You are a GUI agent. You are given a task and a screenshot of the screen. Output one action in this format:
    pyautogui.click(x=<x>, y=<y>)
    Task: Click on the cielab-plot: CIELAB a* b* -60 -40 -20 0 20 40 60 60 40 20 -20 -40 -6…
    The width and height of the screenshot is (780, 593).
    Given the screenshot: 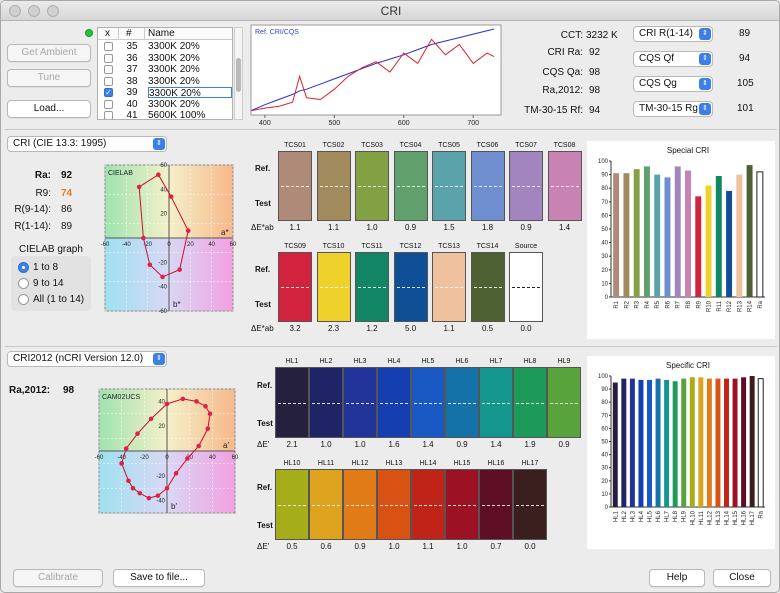 What is the action you would take?
    pyautogui.click(x=169, y=239)
    